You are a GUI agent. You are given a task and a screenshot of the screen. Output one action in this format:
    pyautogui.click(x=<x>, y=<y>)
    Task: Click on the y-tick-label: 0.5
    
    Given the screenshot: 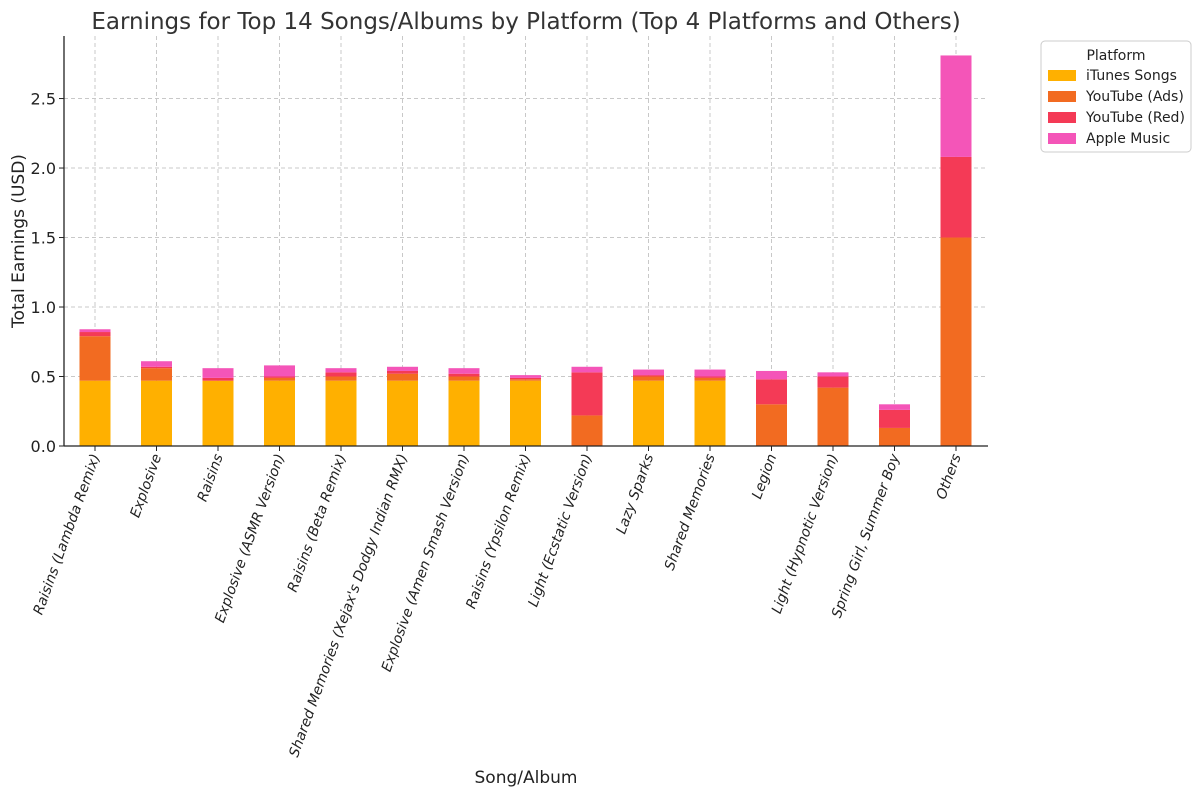 What is the action you would take?
    pyautogui.click(x=43, y=377)
    